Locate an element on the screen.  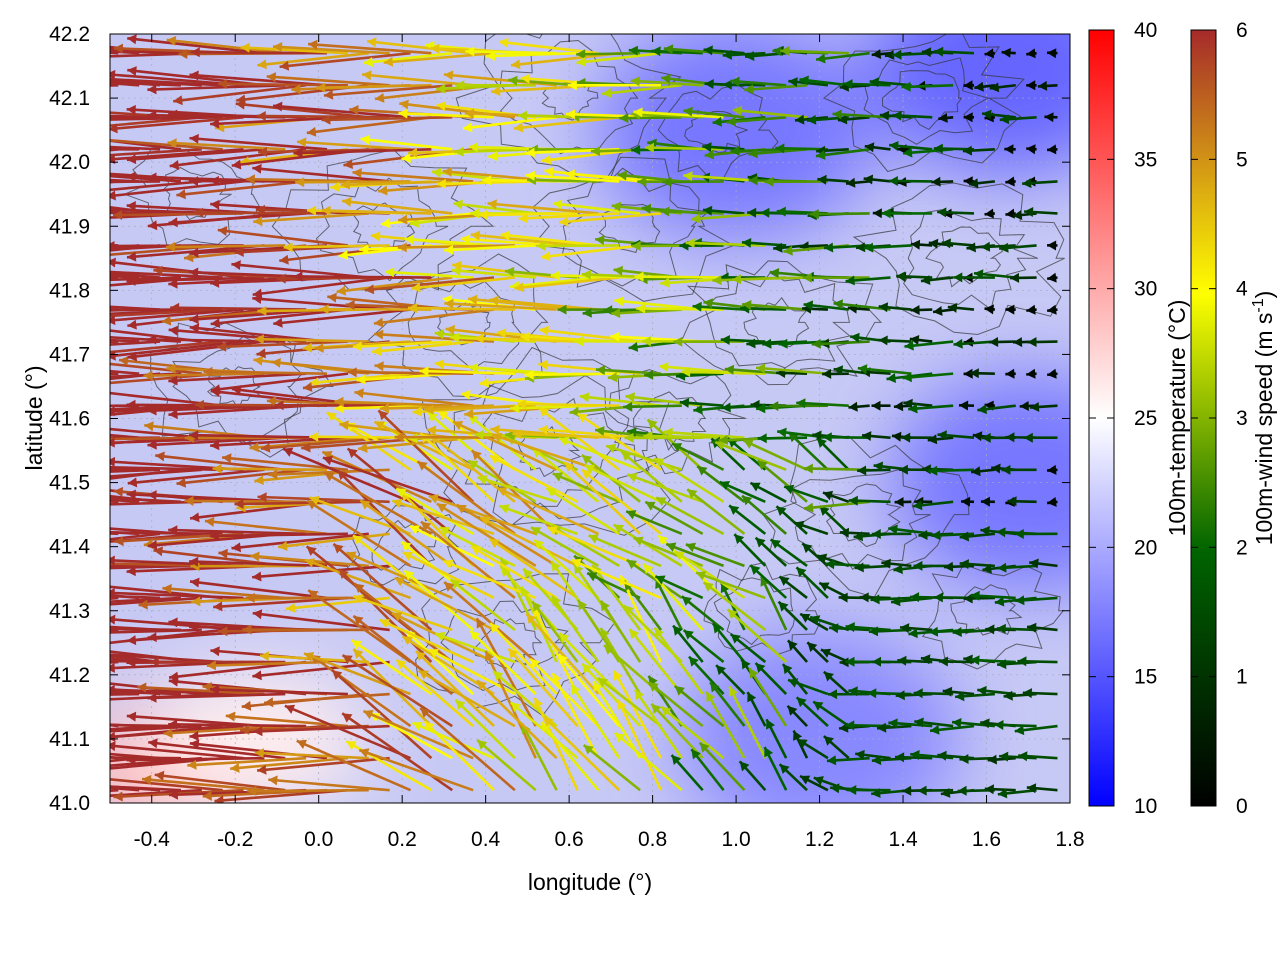
y-tick-label: 41.8 is located at coordinates (69, 290).